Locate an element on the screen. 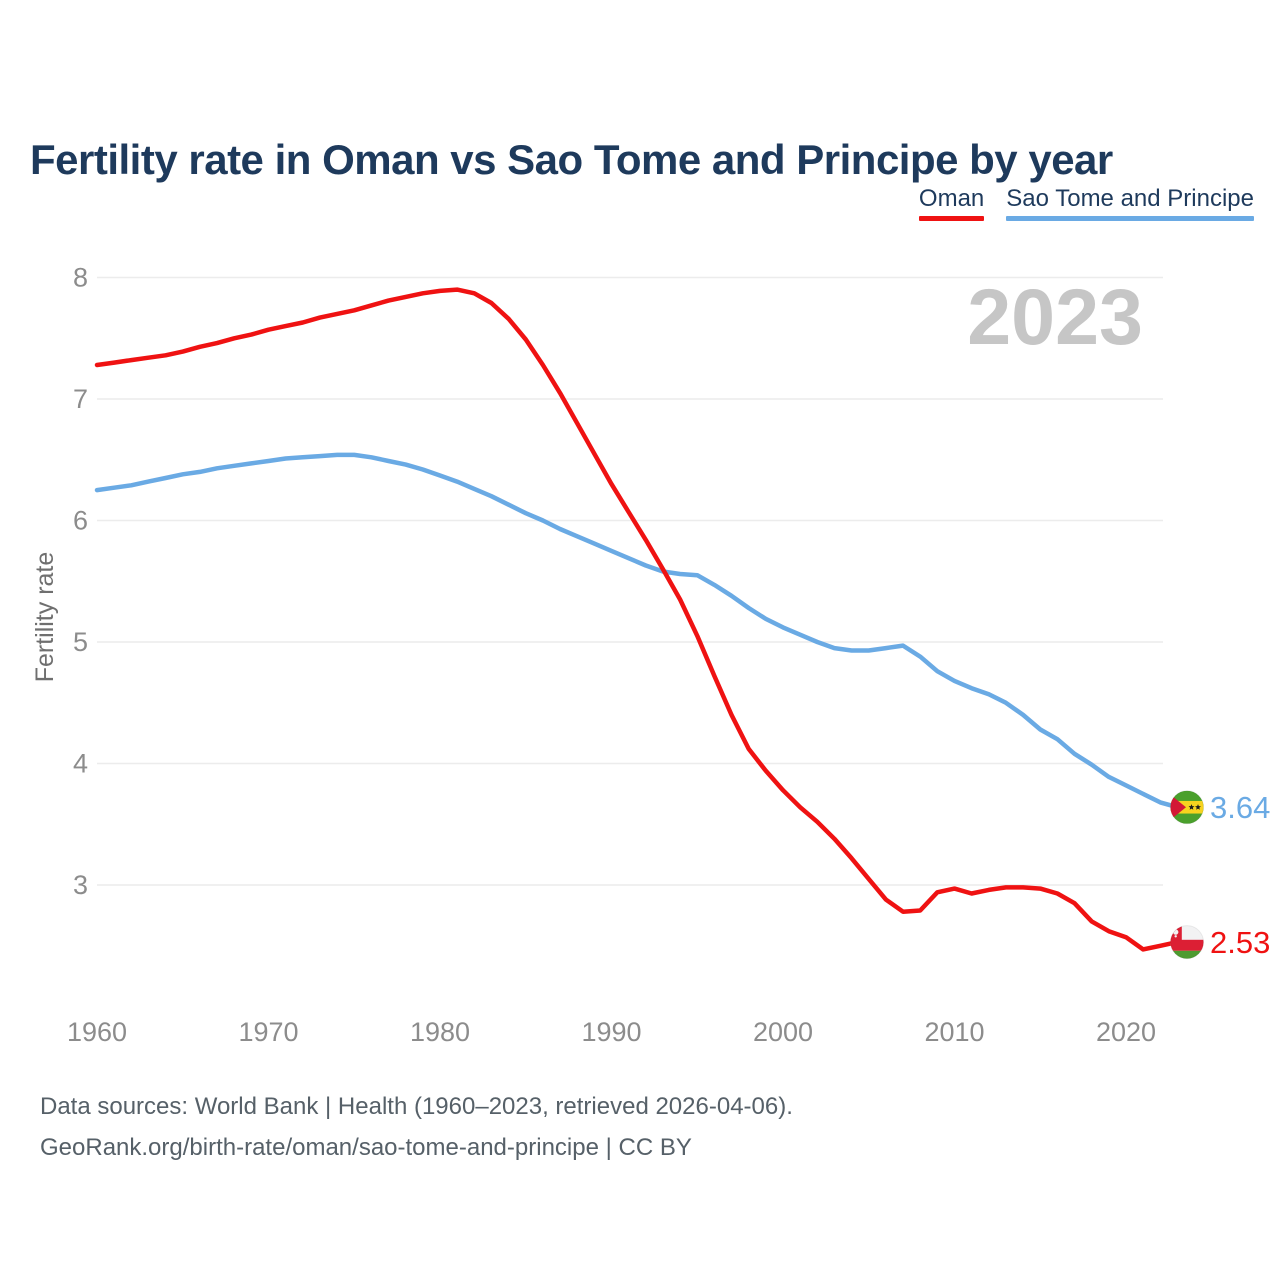  y-tick-label-7: 7 is located at coordinates (80, 399).